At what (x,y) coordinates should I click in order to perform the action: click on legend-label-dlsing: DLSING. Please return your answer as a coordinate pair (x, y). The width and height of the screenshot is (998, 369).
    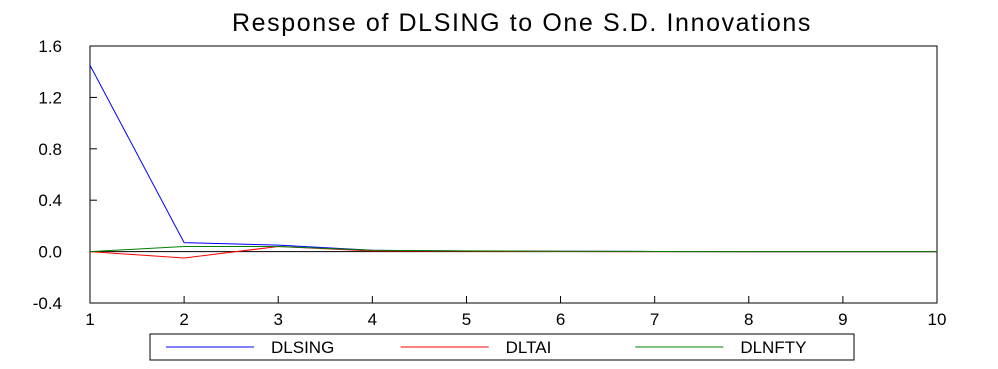
    Looking at the image, I should click on (302, 347).